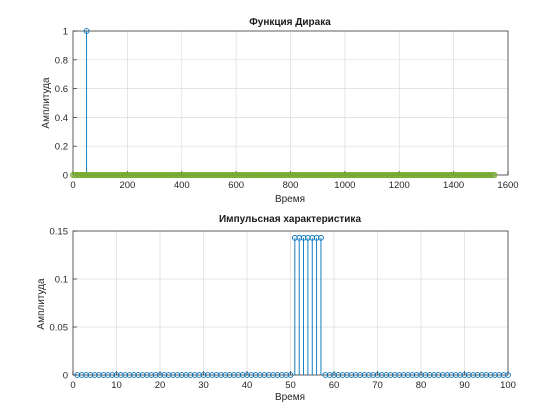 Image resolution: width=560 pixels, height=420 pixels. What do you see at coordinates (61, 60) in the screenshot?
I see `y-tick-label: 0.8` at bounding box center [61, 60].